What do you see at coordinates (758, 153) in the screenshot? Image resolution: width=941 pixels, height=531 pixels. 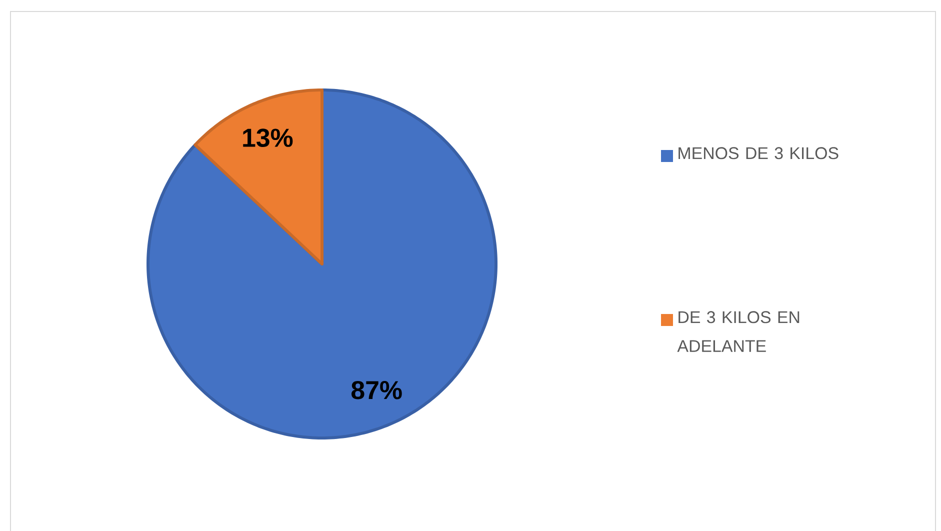 I see `legend-label: MENOS DE 3 KILOS` at bounding box center [758, 153].